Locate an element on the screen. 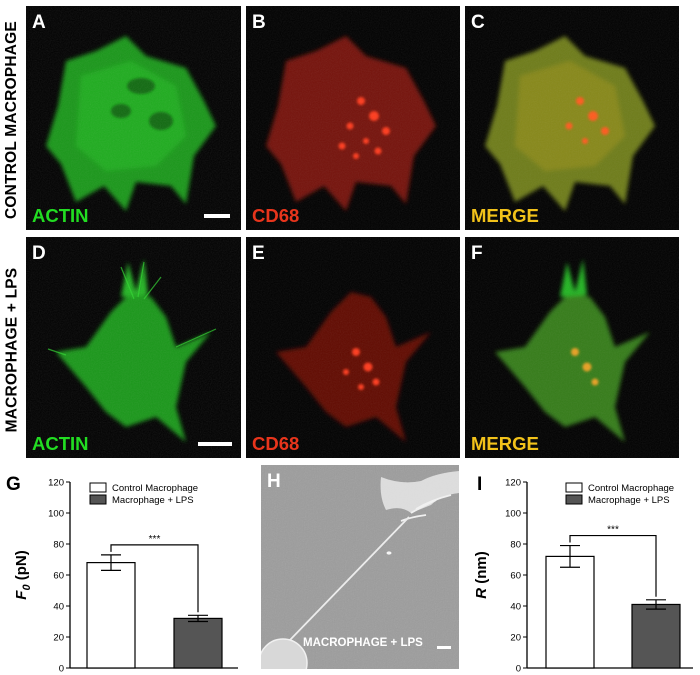 The image size is (700, 675). panel-letter: B is located at coordinates (259, 22).